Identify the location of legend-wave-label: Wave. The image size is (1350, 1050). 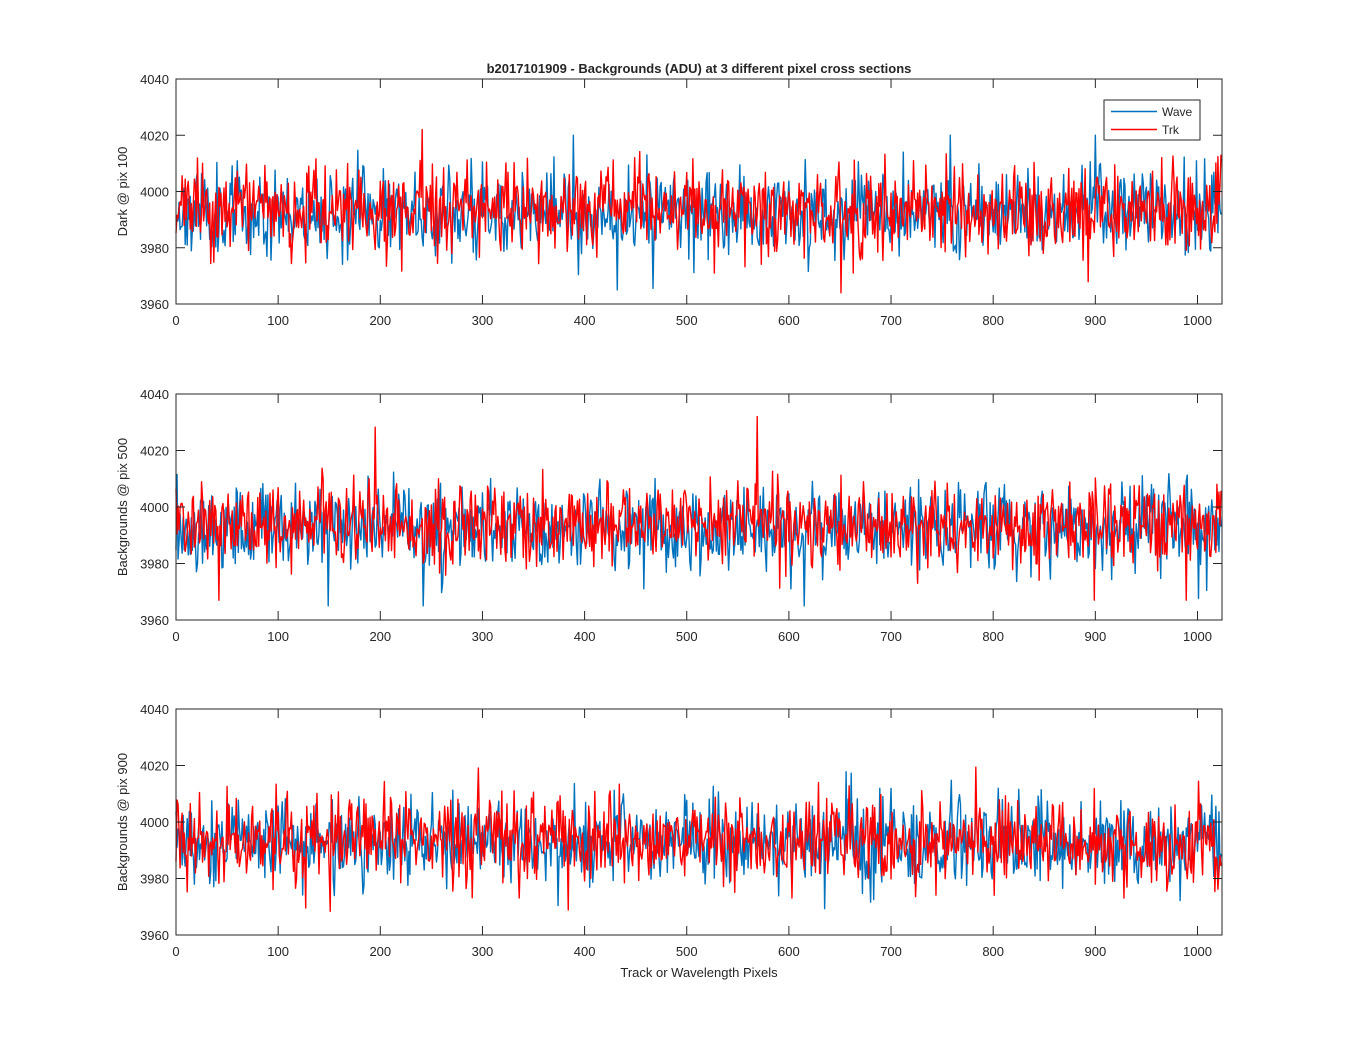
(1177, 112).